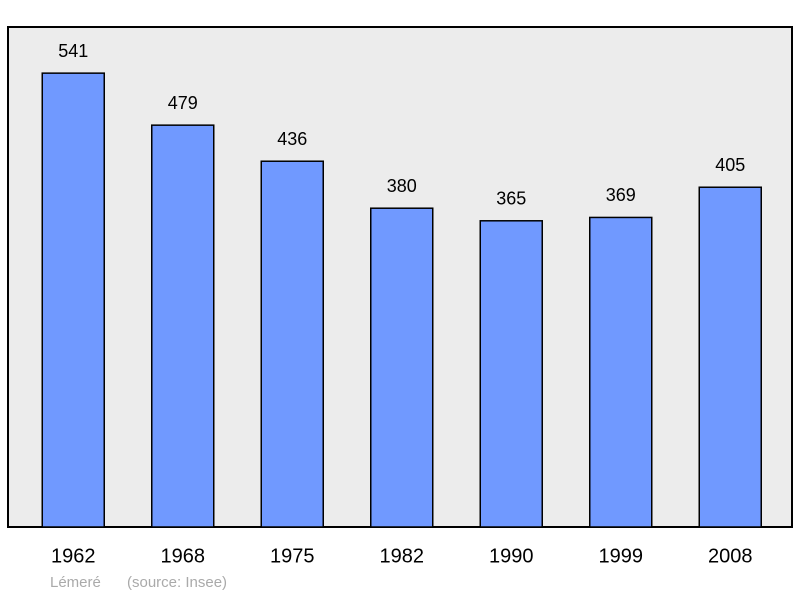 This screenshot has width=800, height=598. Describe the element at coordinates (73, 556) in the screenshot. I see `x-tick-label: 1962` at that location.